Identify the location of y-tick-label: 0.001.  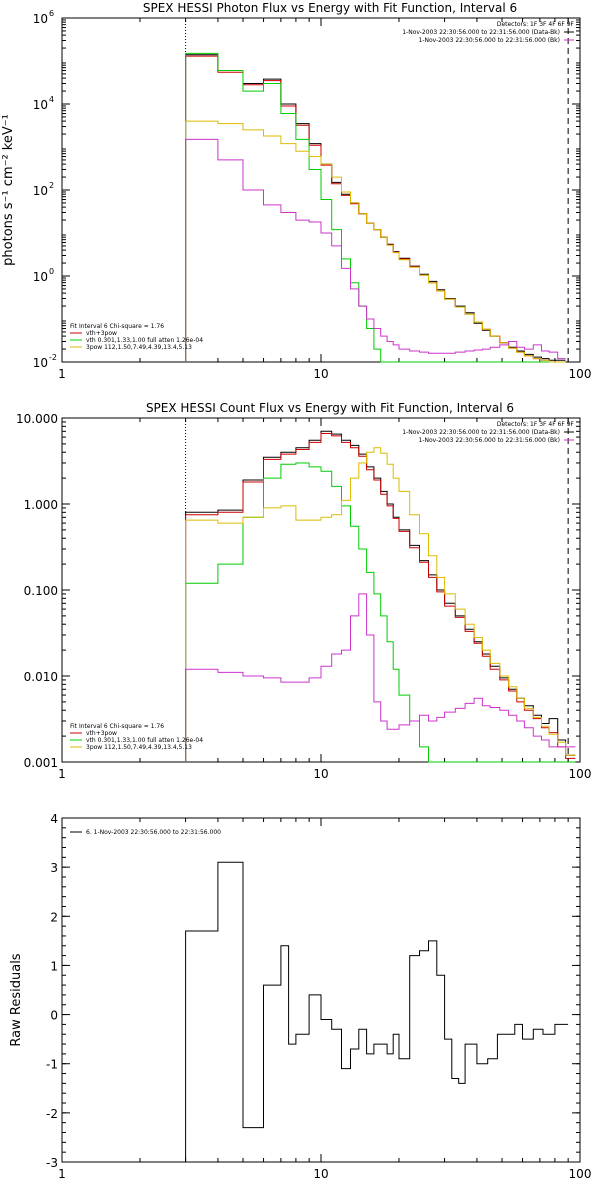
(41, 763).